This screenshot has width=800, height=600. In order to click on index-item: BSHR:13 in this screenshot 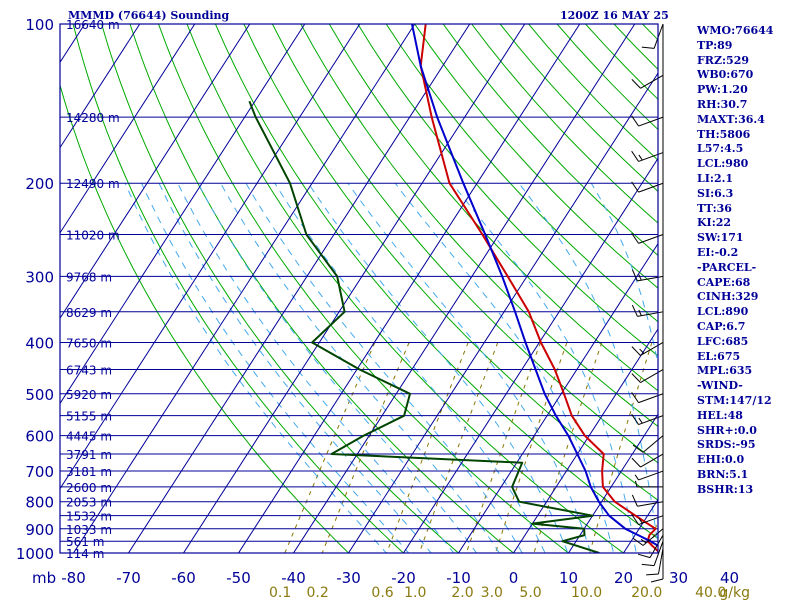, I will do `click(725, 489)`.